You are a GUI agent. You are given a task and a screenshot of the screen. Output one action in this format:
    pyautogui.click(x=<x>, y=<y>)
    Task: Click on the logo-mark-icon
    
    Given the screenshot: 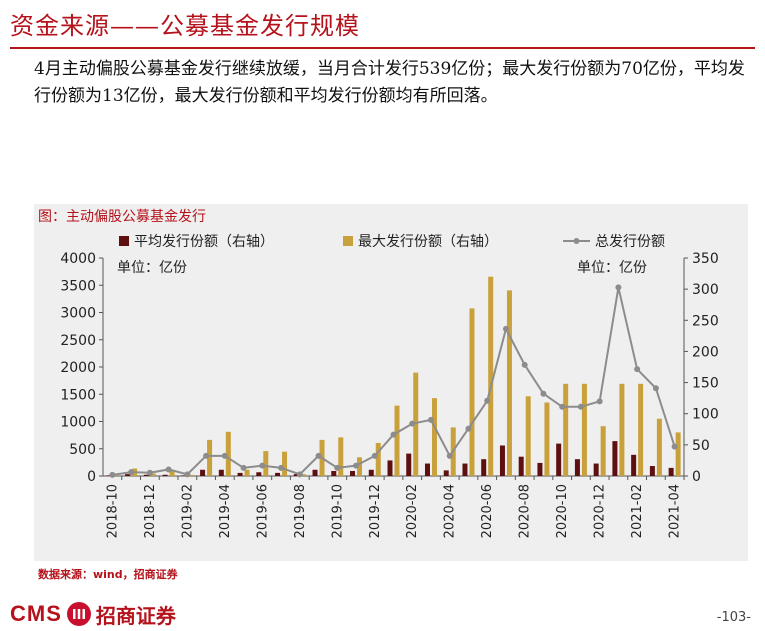 What is the action you would take?
    pyautogui.click(x=78, y=614)
    